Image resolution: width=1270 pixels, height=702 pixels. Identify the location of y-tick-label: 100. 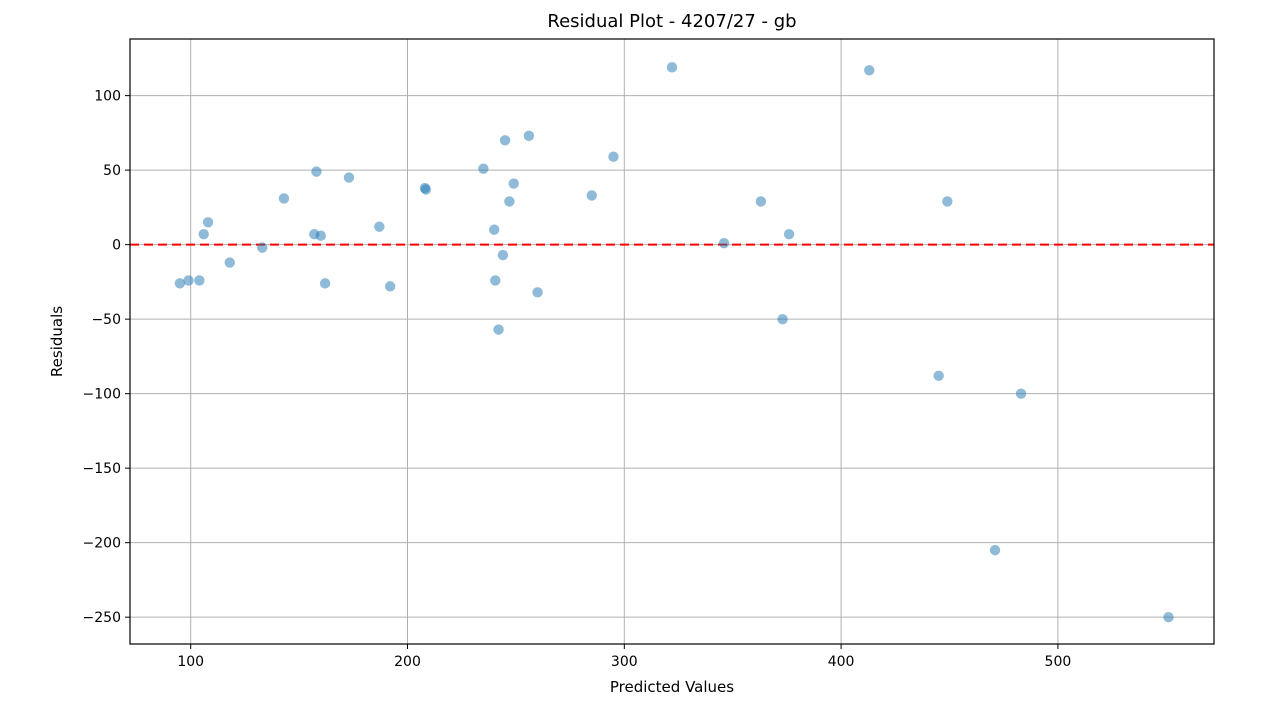
(107, 97).